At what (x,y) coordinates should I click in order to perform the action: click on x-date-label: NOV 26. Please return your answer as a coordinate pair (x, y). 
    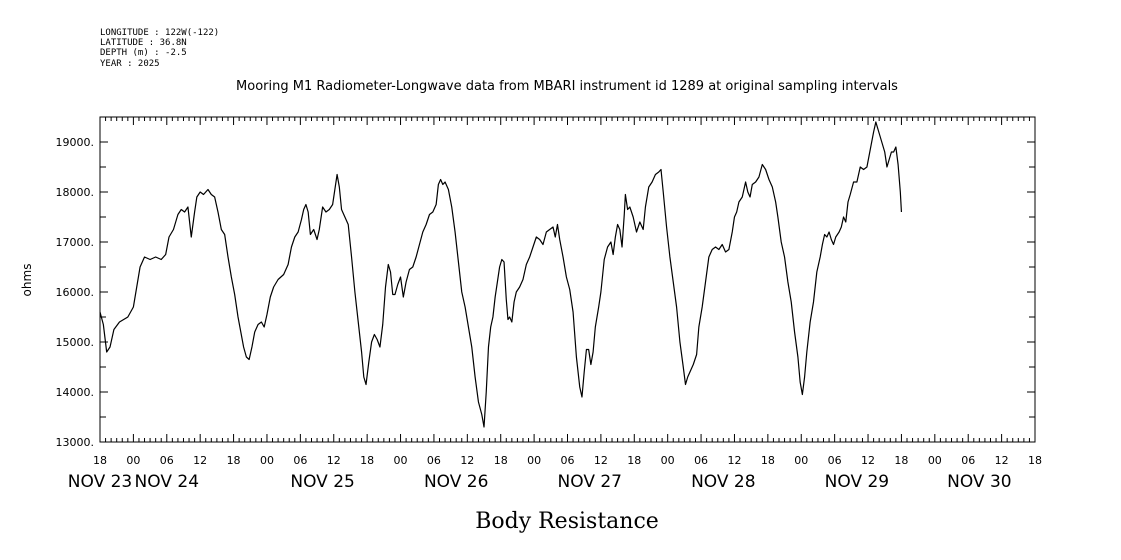
    Looking at the image, I should click on (456, 482).